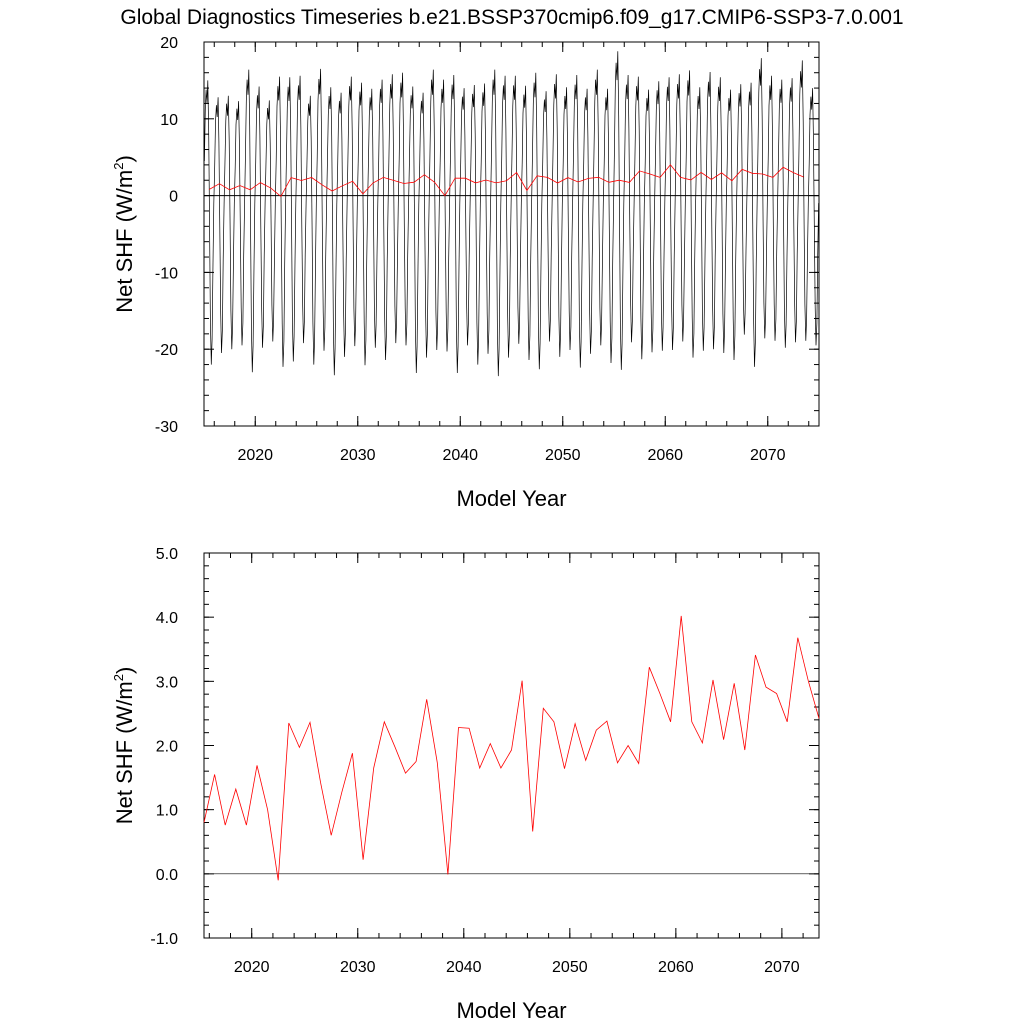  I want to click on y-tick-label: -1.0, so click(164, 939).